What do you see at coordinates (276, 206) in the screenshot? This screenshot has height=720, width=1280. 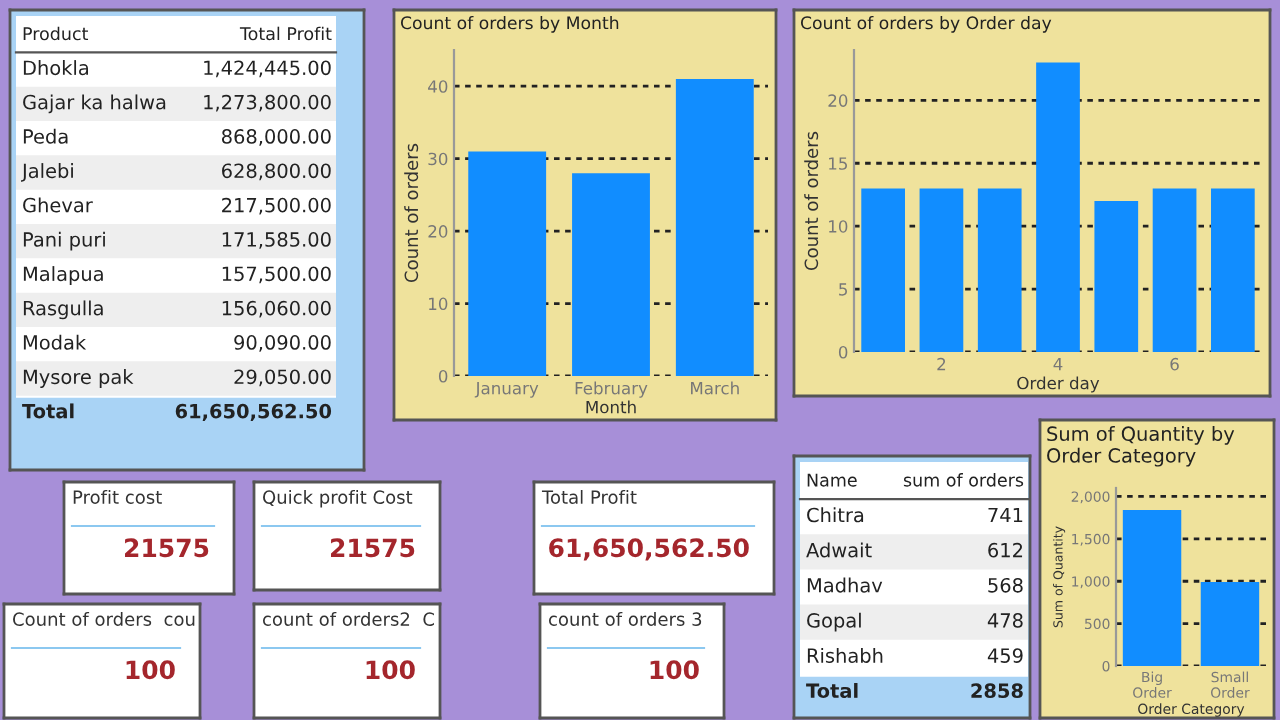 I see `text: 217,500.00` at bounding box center [276, 206].